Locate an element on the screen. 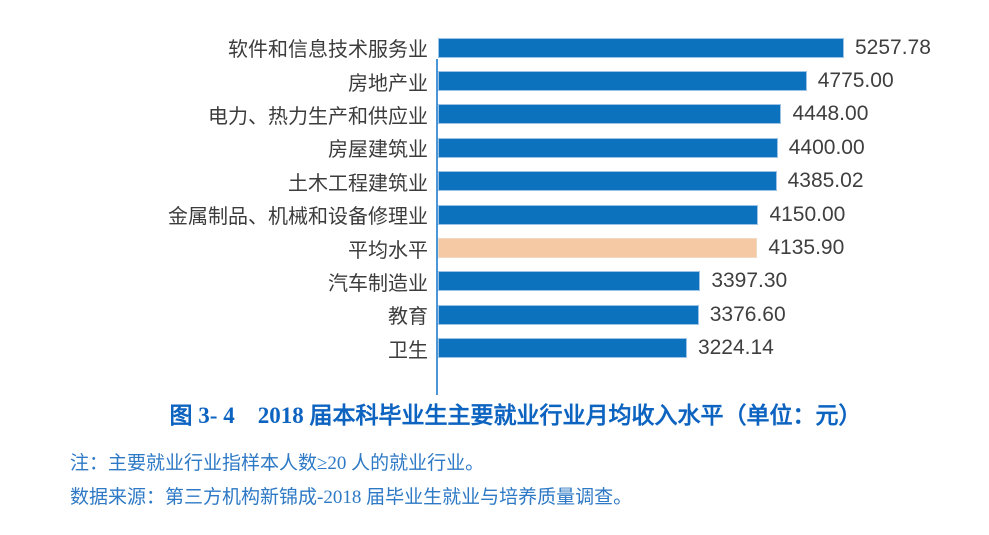 This screenshot has width=989, height=535. bar-row: 金属制品、机械和设备修理业 4150.00 is located at coordinates (494, 214).